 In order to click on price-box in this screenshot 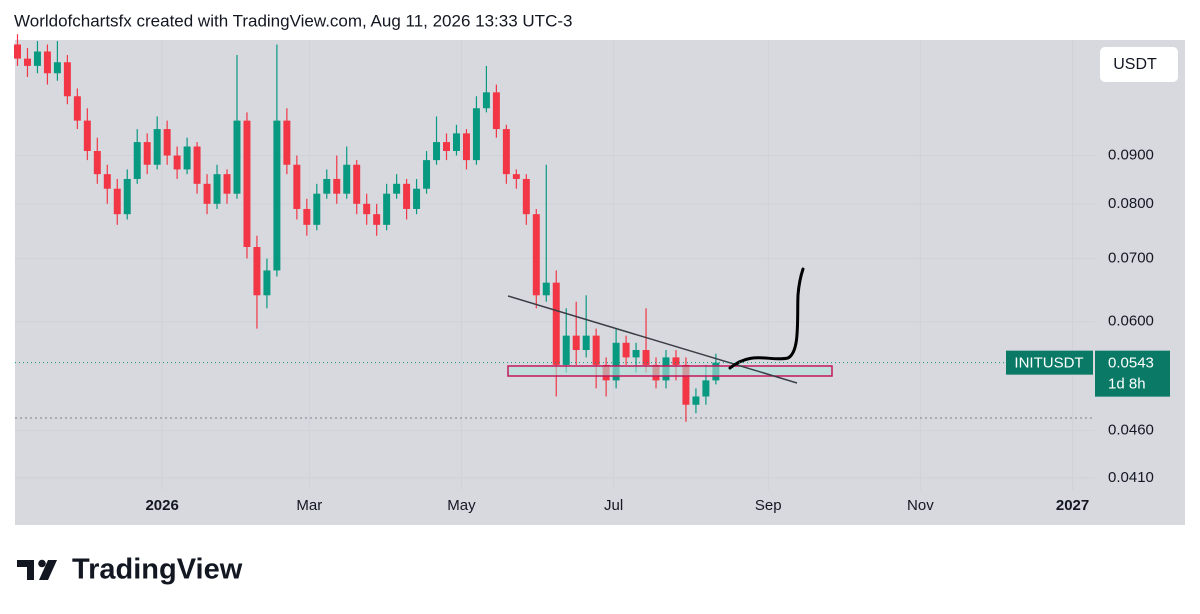, I will do `click(1132, 373)`.